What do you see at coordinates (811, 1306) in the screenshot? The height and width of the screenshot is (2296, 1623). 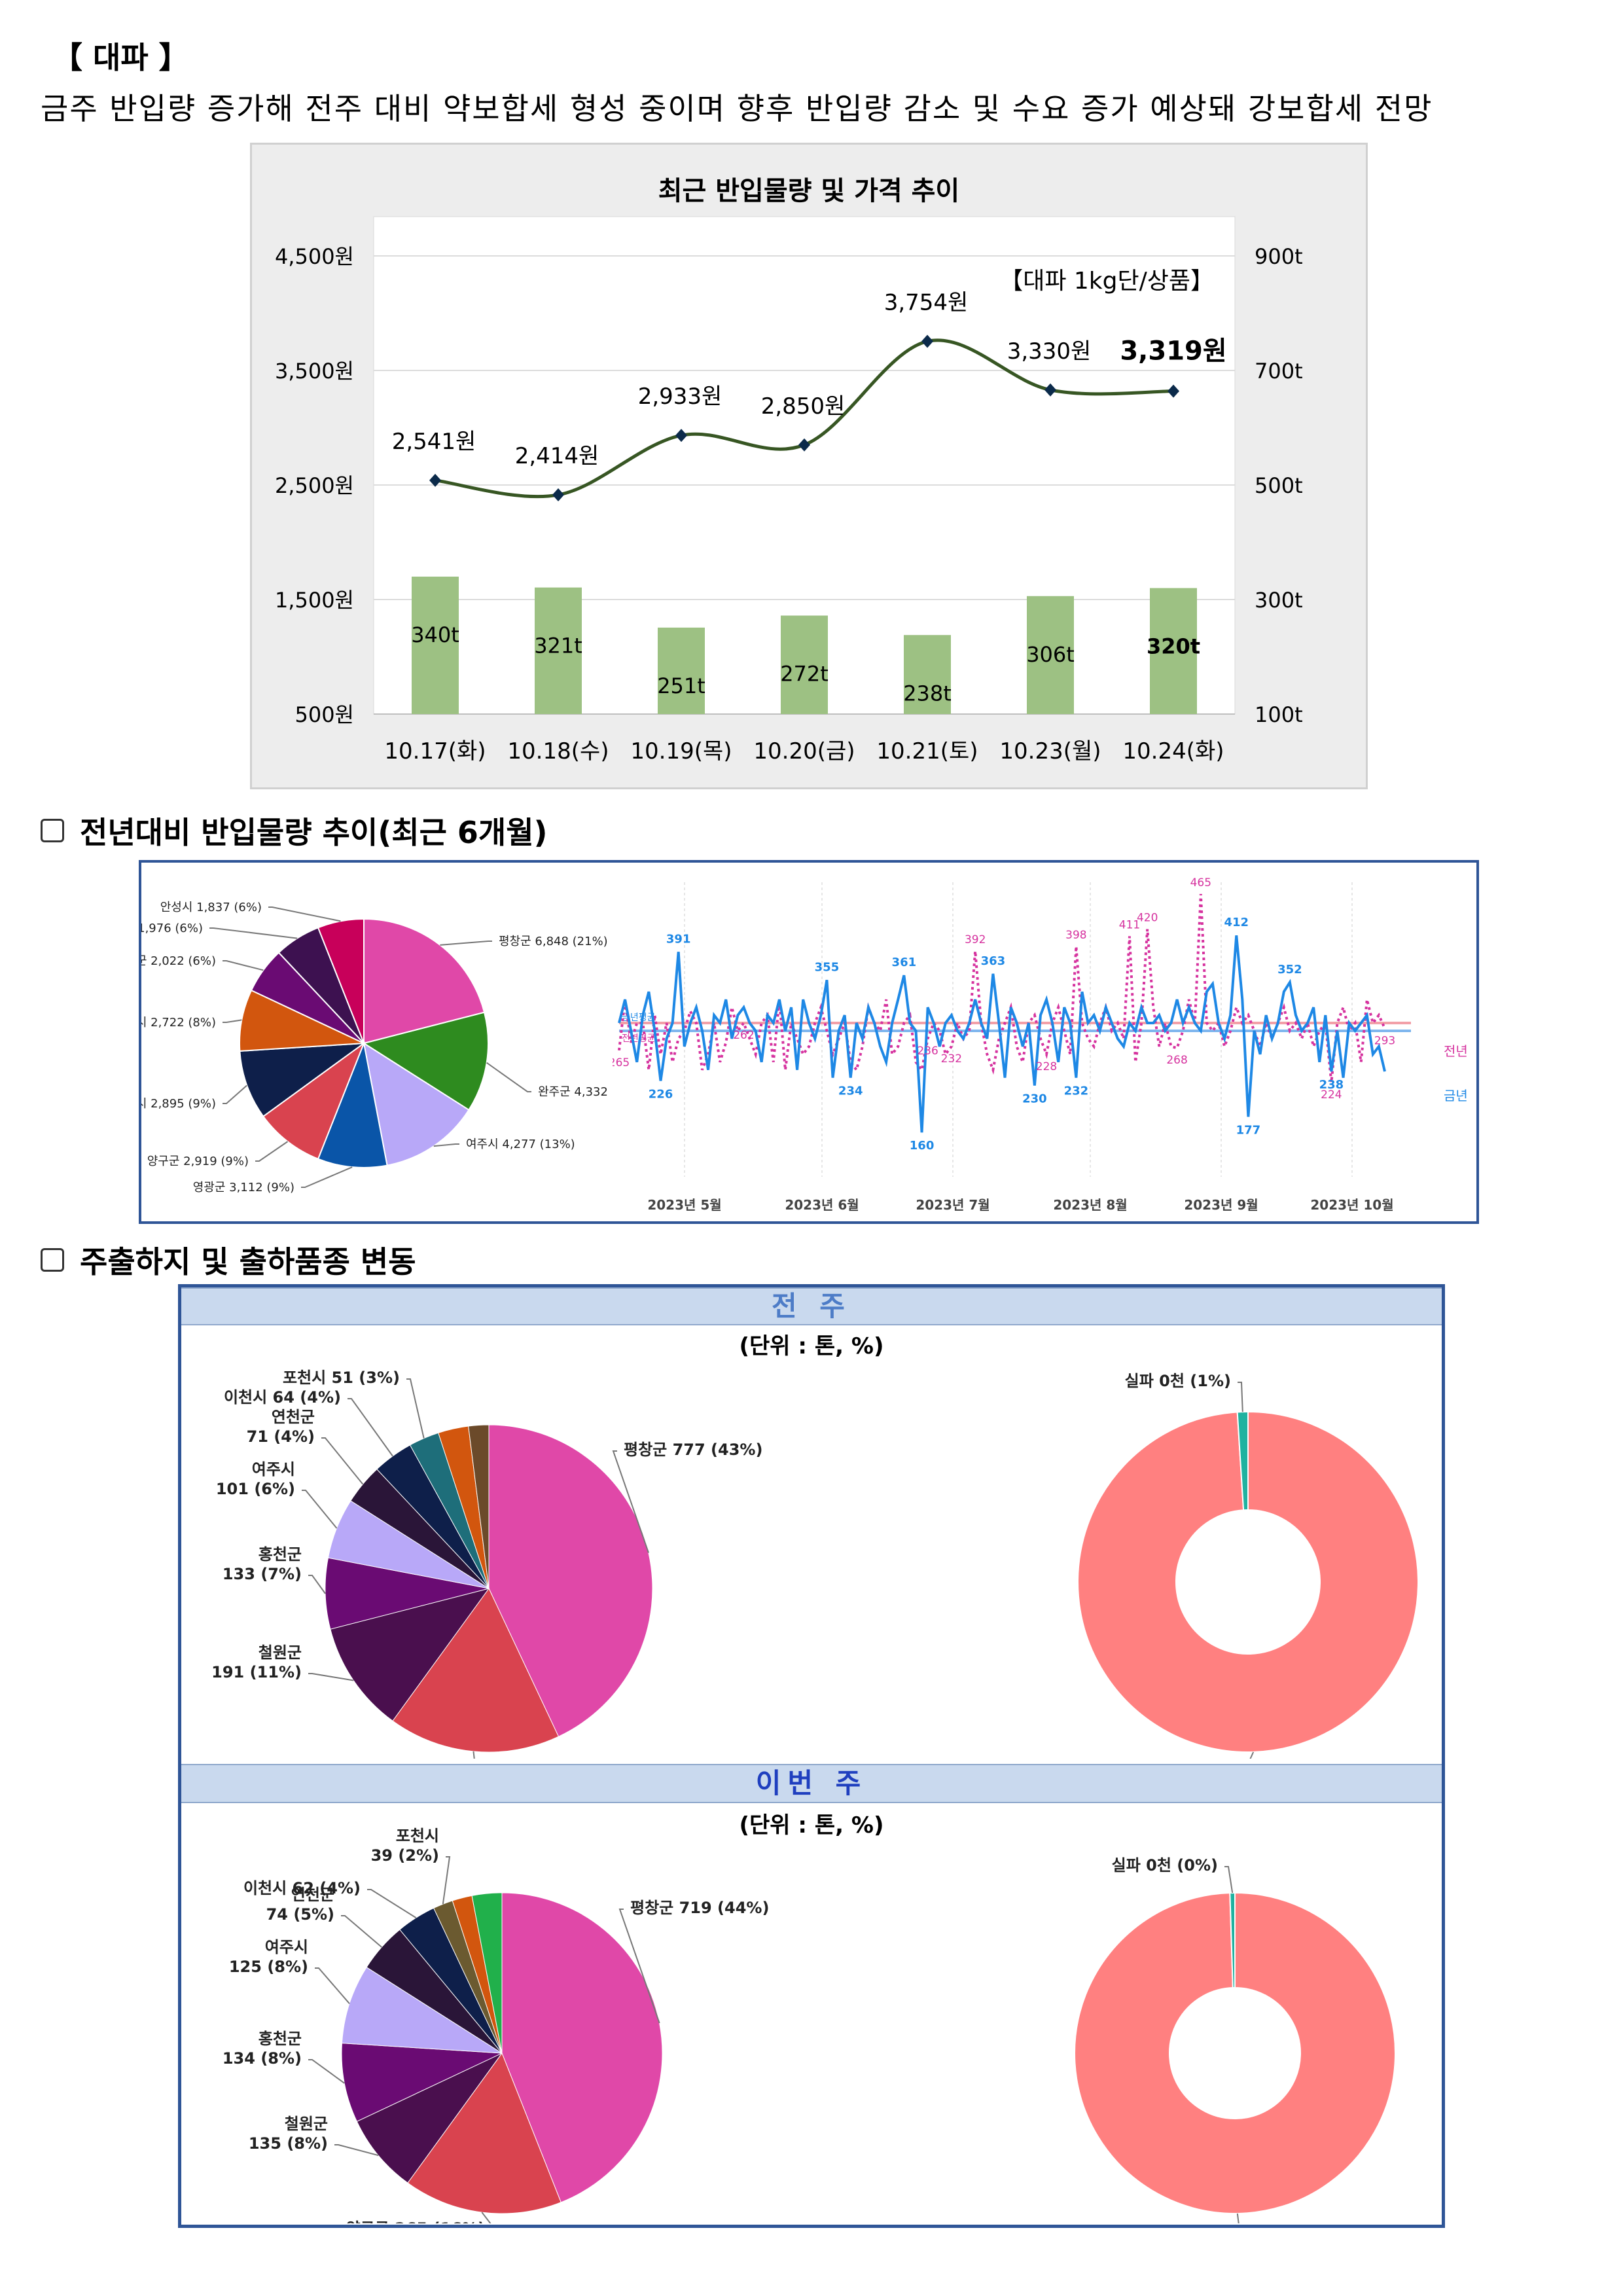 I see `prev-week-band: 전 주` at bounding box center [811, 1306].